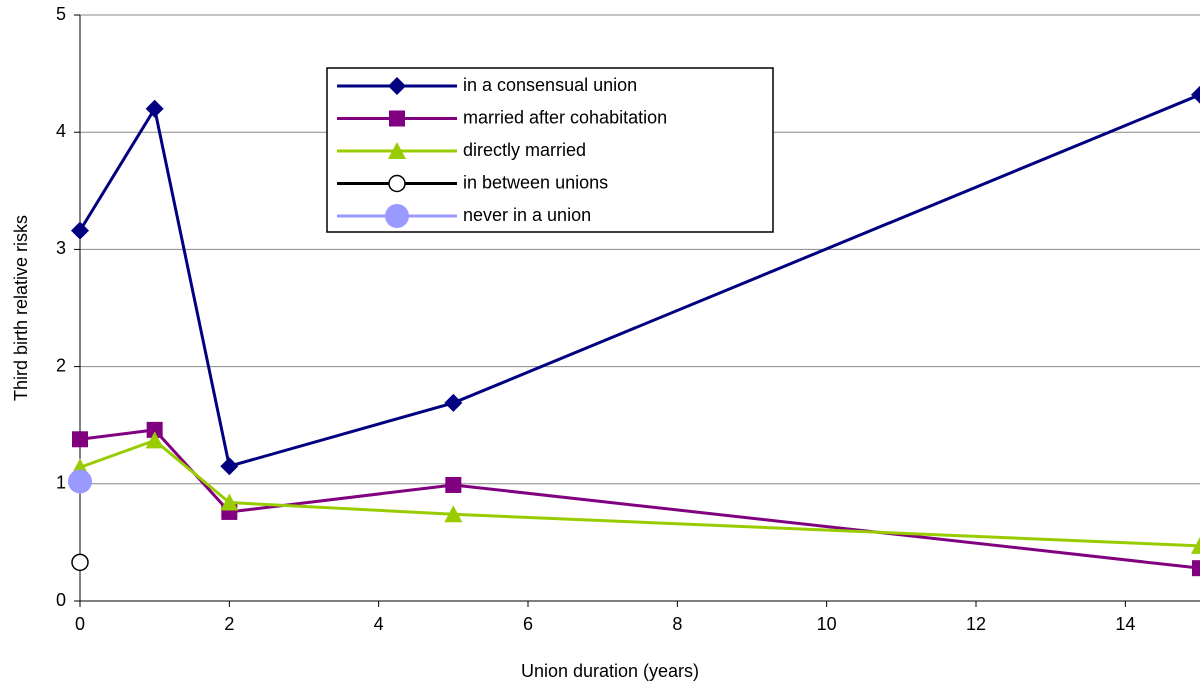  I want to click on x-tick-label: 8, so click(677, 624).